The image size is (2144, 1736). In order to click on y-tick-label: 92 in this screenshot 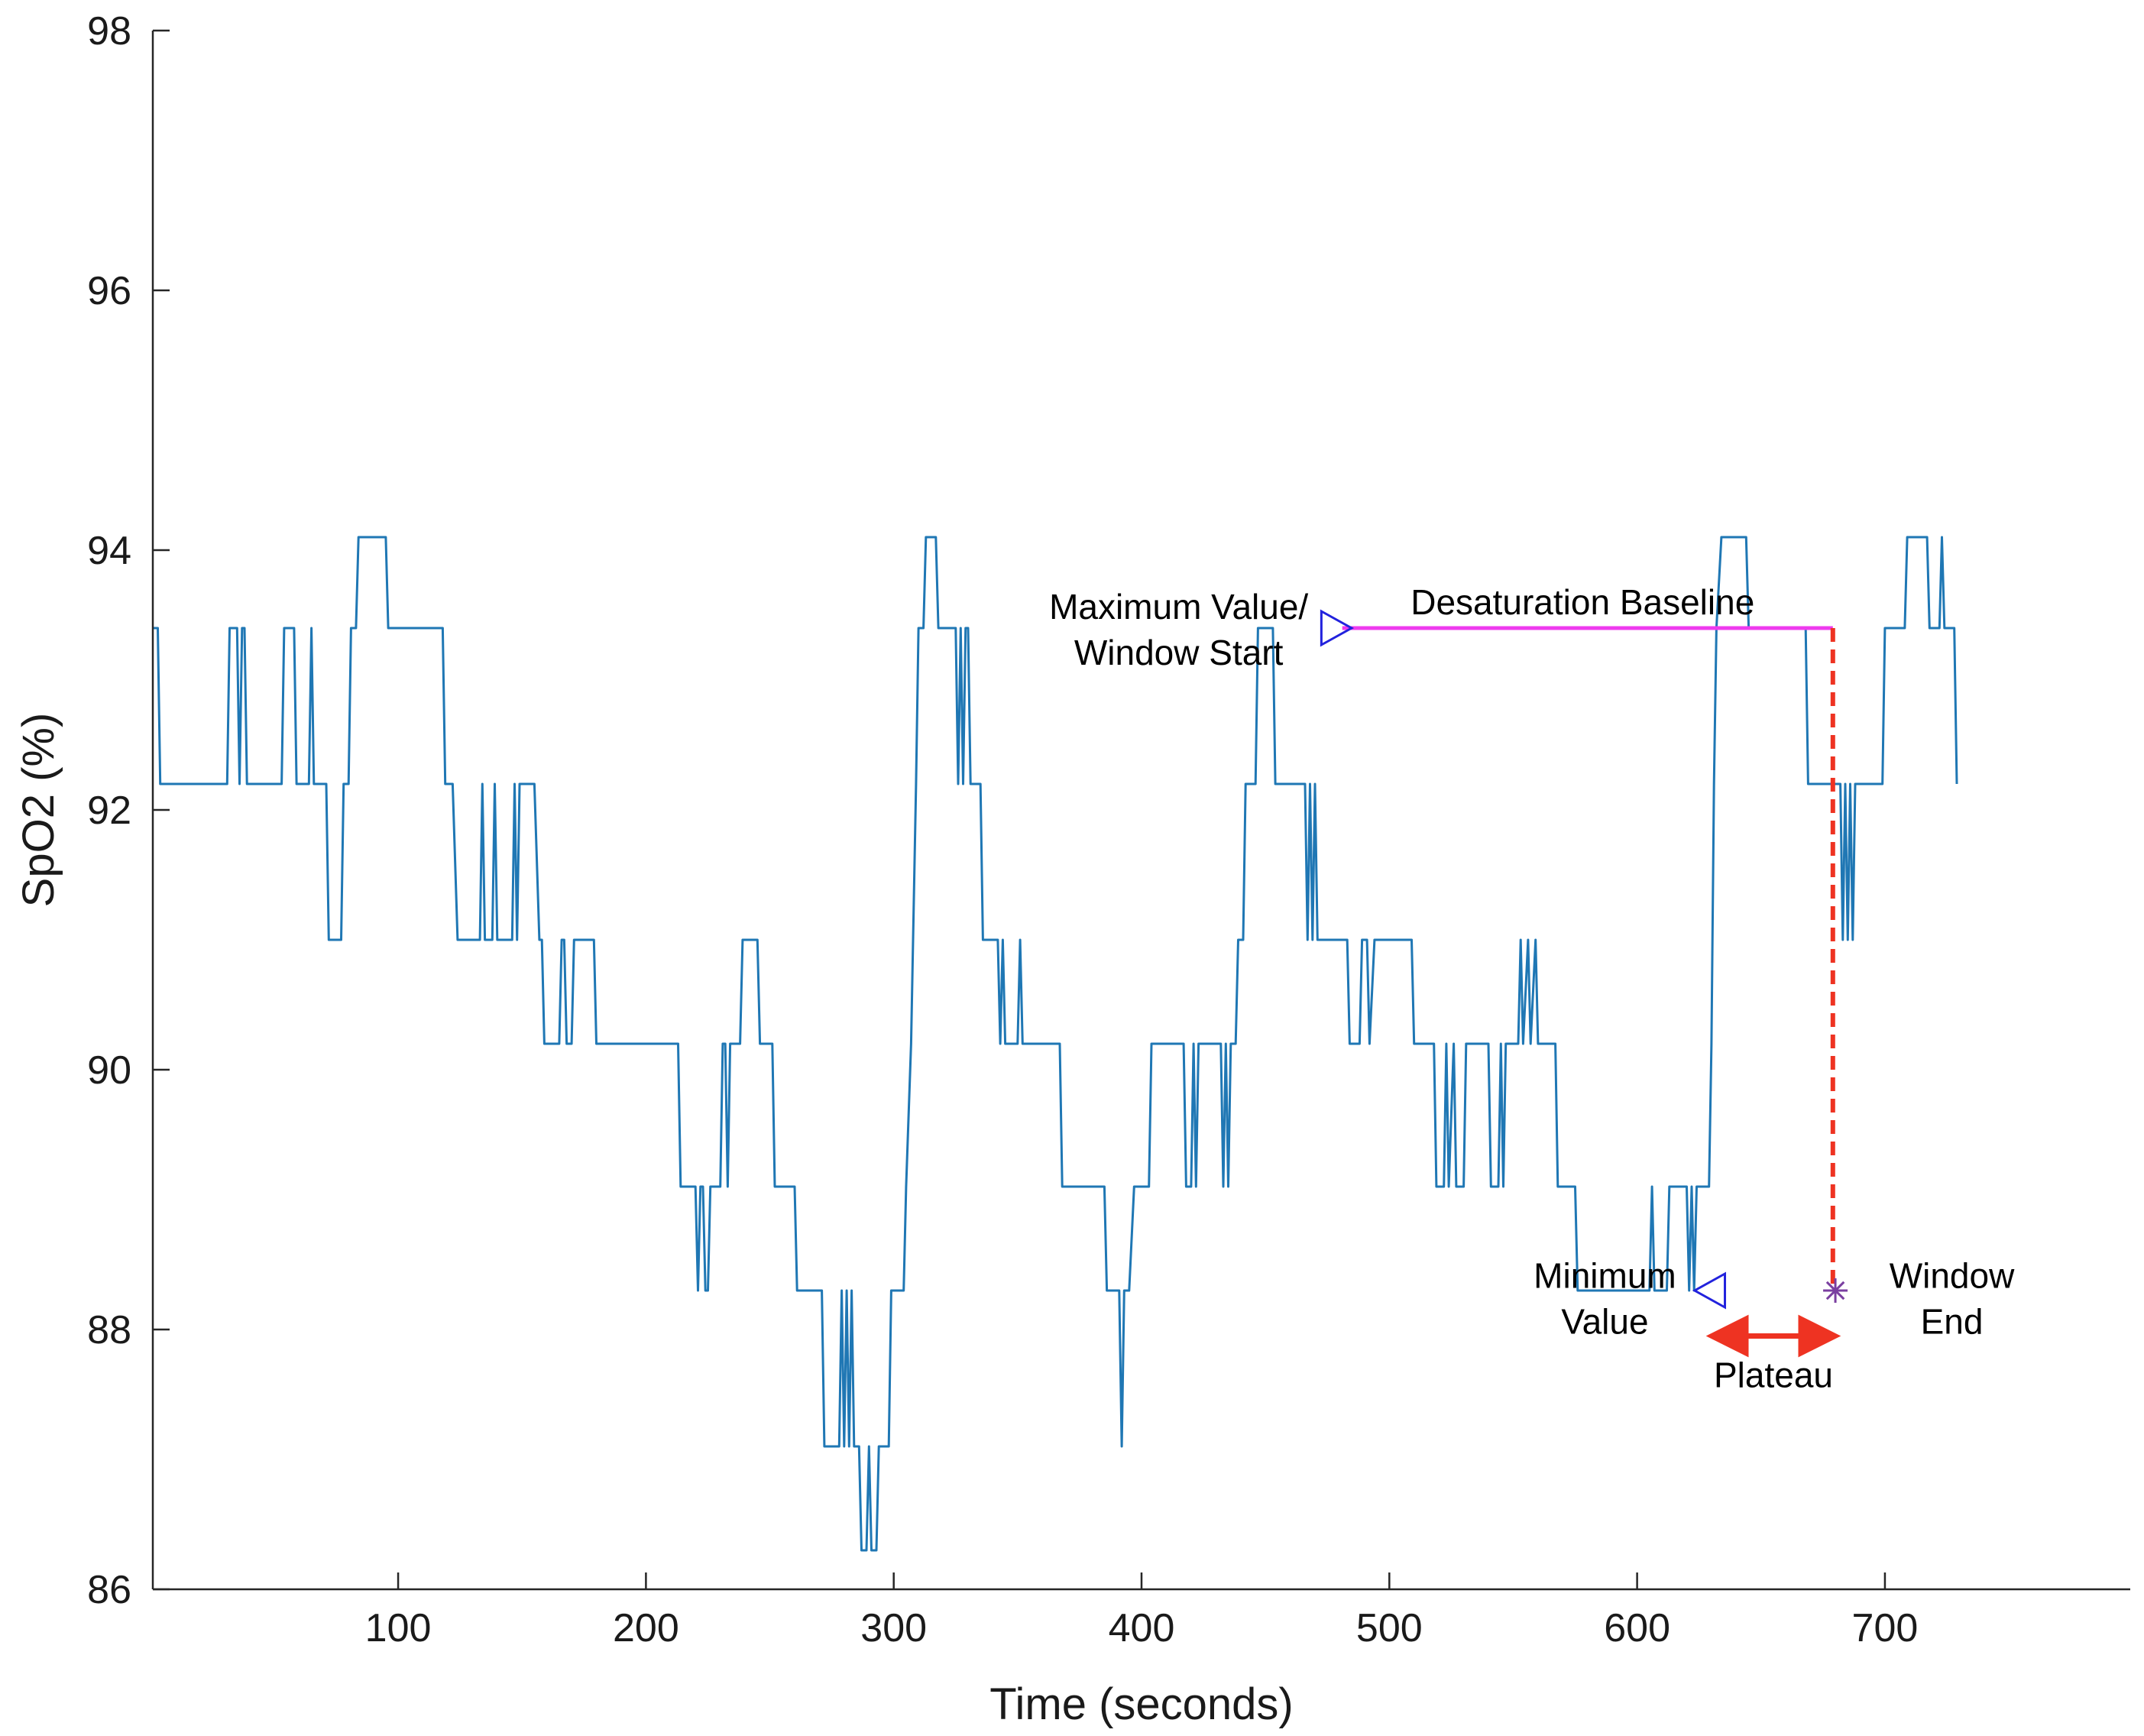, I will do `click(109, 811)`.